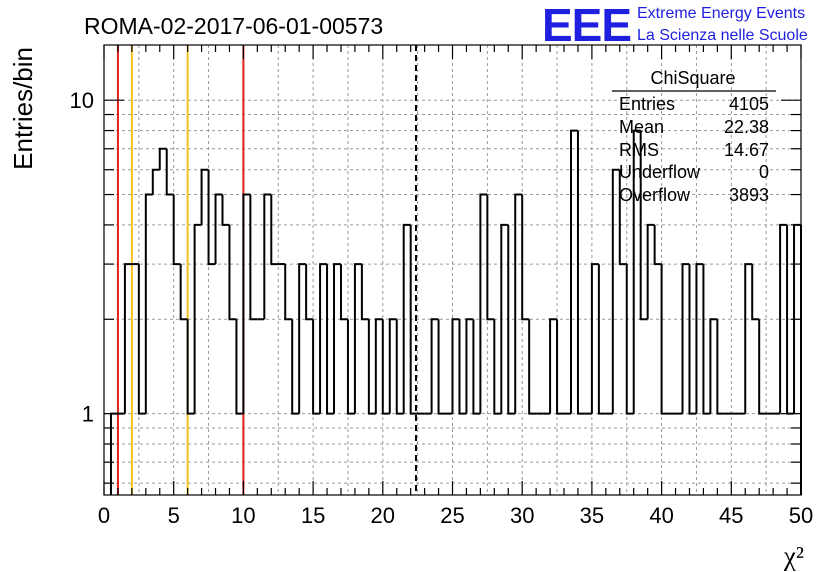 The image size is (836, 572). I want to click on x-tick-label: 35, so click(592, 515).